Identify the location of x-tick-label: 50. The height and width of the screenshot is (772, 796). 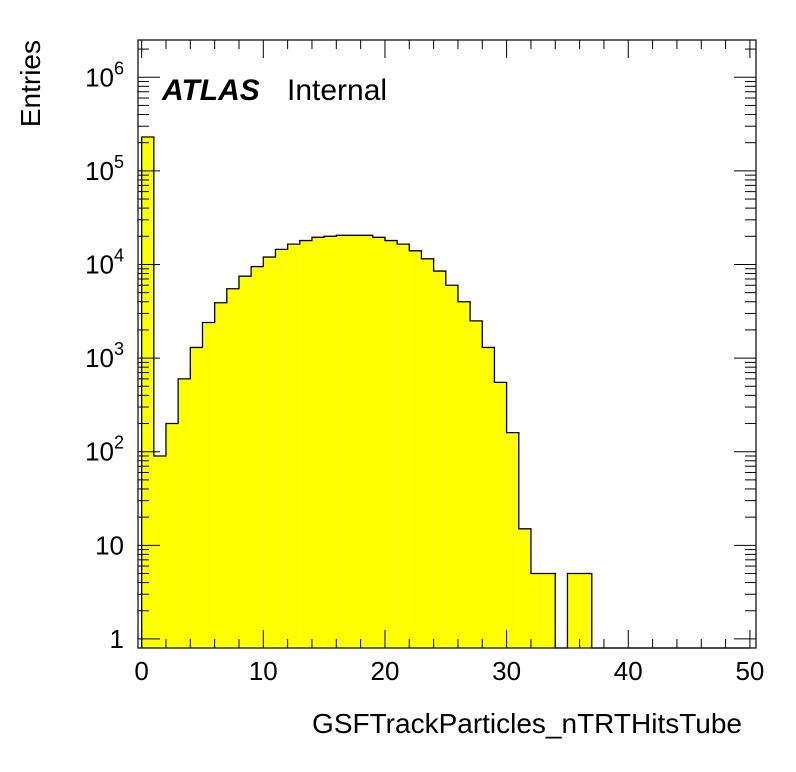
(749, 671).